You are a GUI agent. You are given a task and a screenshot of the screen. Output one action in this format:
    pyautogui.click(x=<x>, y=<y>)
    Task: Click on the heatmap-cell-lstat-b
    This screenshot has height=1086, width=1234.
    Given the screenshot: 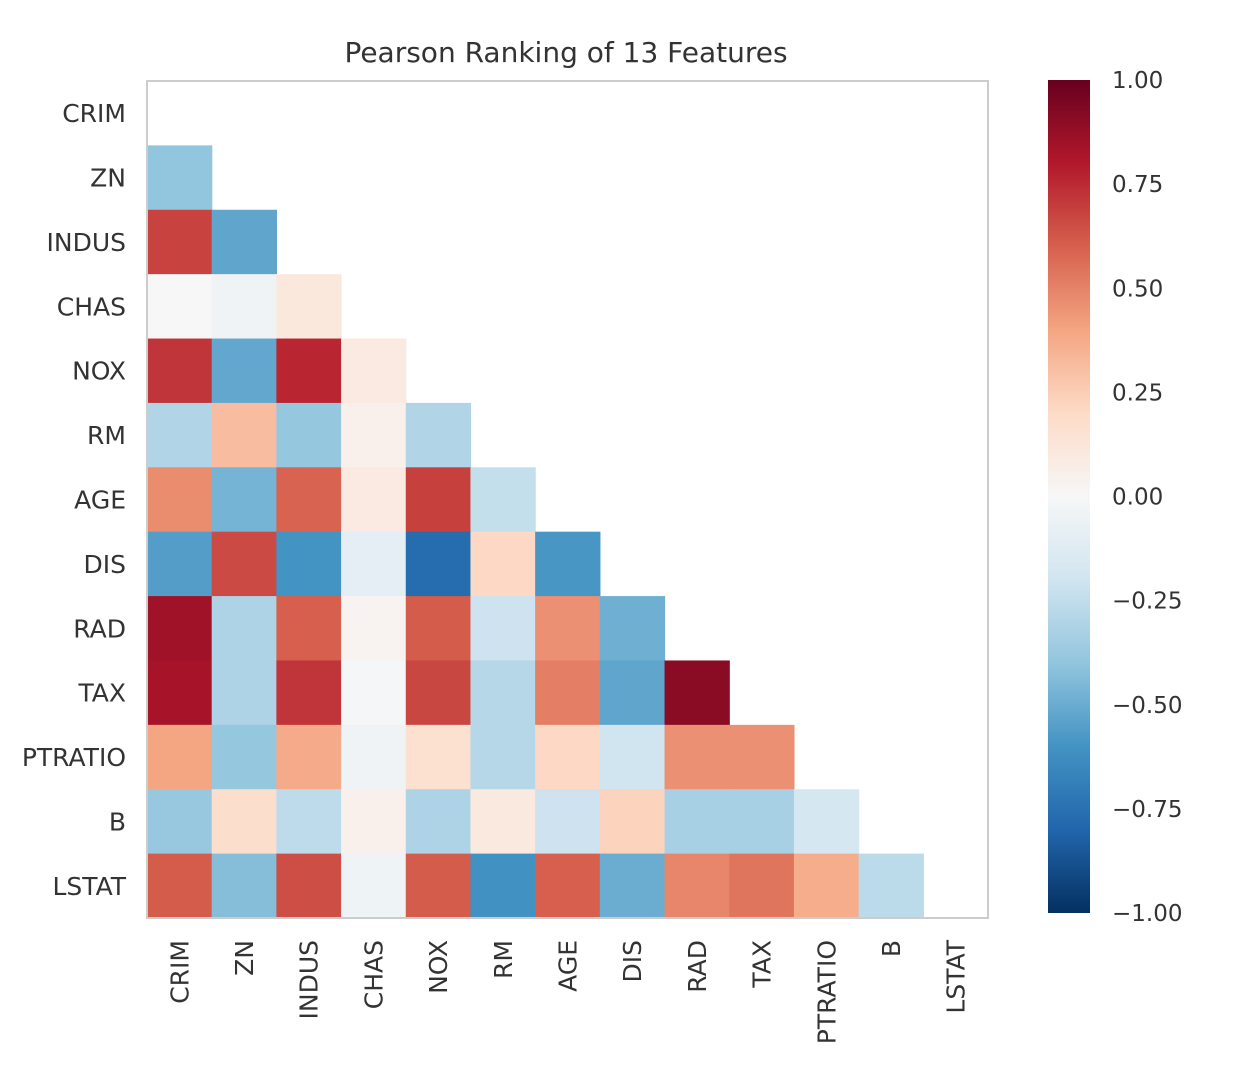 What is the action you would take?
    pyautogui.click(x=891, y=886)
    